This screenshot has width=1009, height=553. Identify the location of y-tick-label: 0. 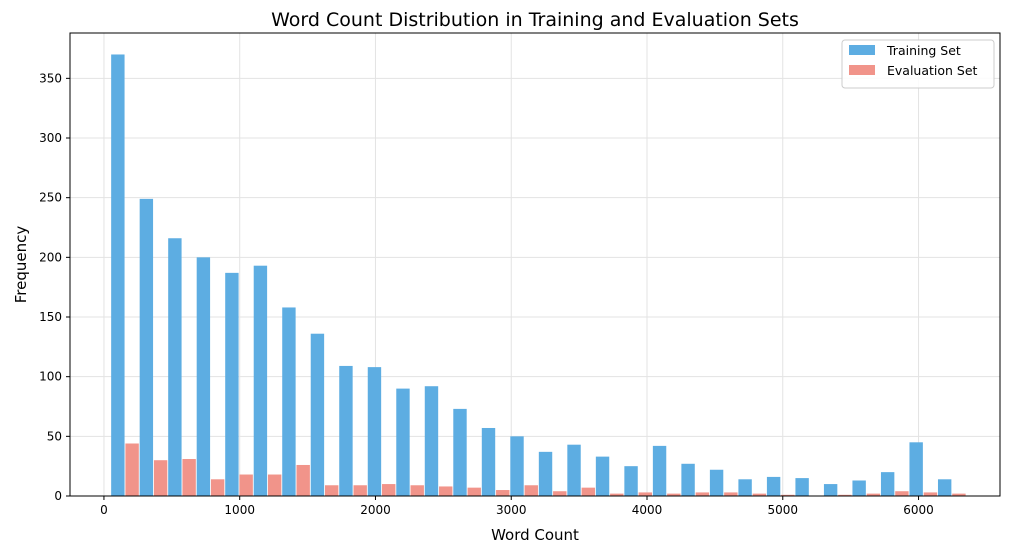
(58, 496).